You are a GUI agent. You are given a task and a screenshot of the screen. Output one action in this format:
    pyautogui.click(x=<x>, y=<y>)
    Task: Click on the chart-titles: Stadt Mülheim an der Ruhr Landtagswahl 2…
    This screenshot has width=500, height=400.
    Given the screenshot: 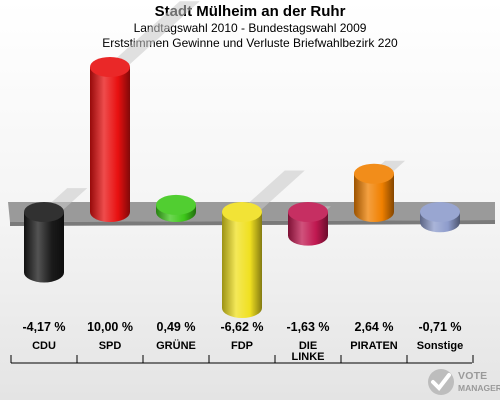 What is the action you would take?
    pyautogui.click(x=250, y=26)
    